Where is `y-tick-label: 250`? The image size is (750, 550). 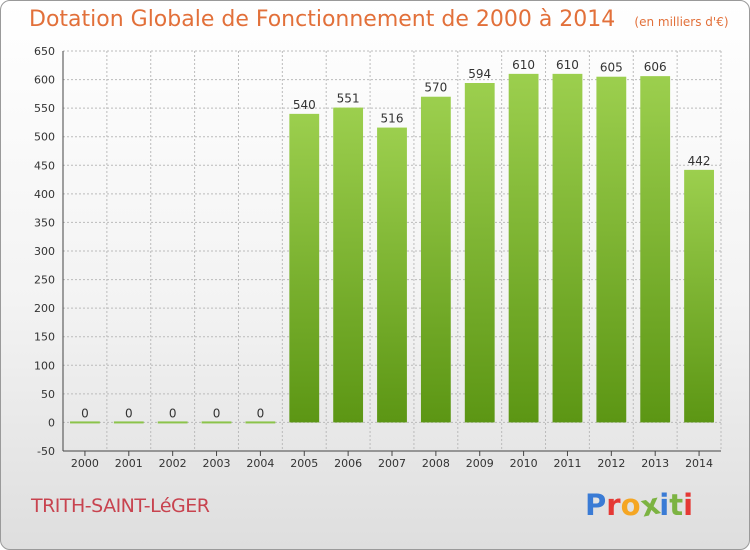
y-tick-label: 250 is located at coordinates (44, 280).